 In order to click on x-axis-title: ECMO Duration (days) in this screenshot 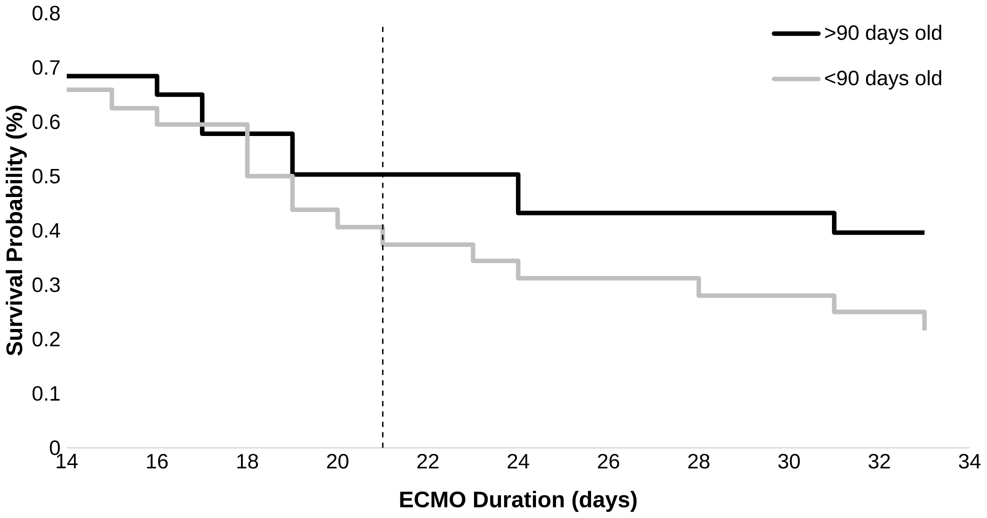, I will do `click(518, 501)`.